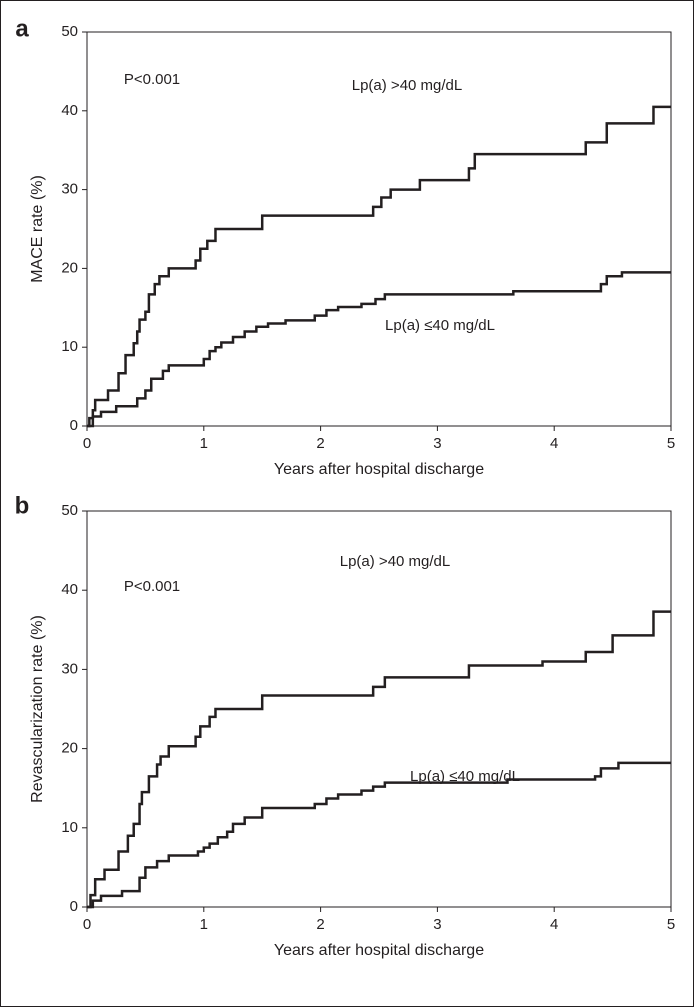 This screenshot has height=1007, width=694. What do you see at coordinates (37, 229) in the screenshot?
I see `y-axis-label: MACE rate (%)` at bounding box center [37, 229].